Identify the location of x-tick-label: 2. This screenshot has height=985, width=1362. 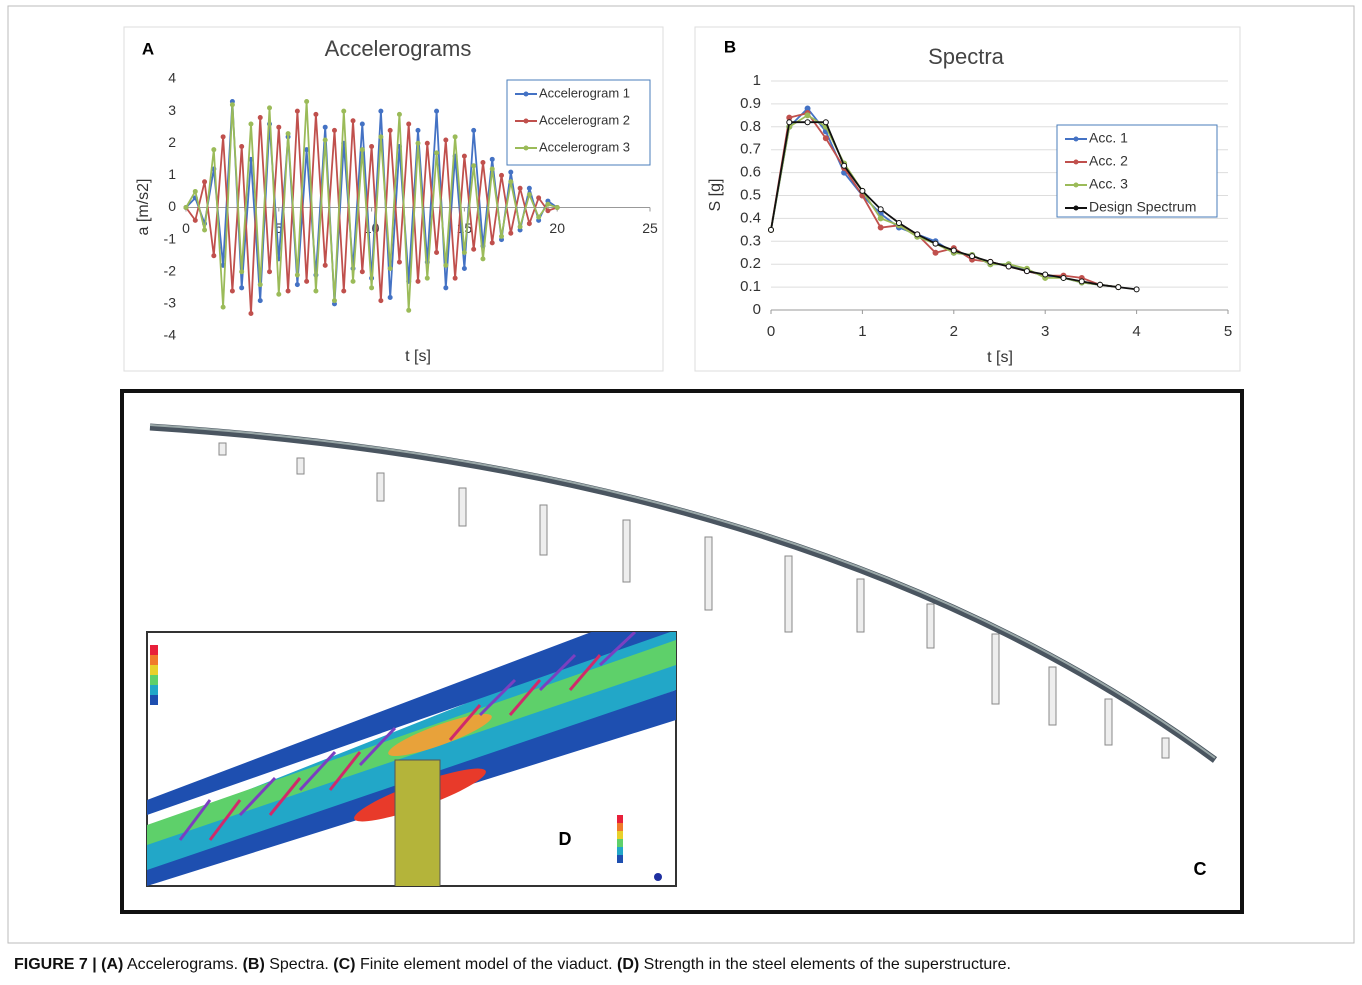
(954, 331).